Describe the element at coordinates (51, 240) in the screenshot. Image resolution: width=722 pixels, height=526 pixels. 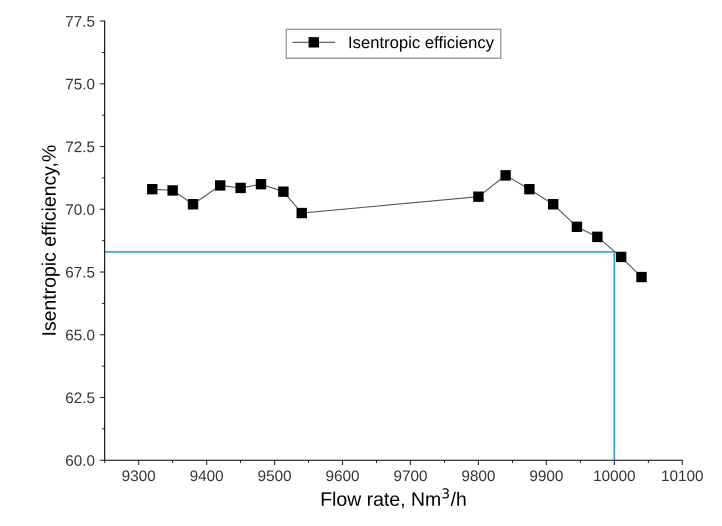
I see `y-axis-title: Isentropic efficiency,%` at that location.